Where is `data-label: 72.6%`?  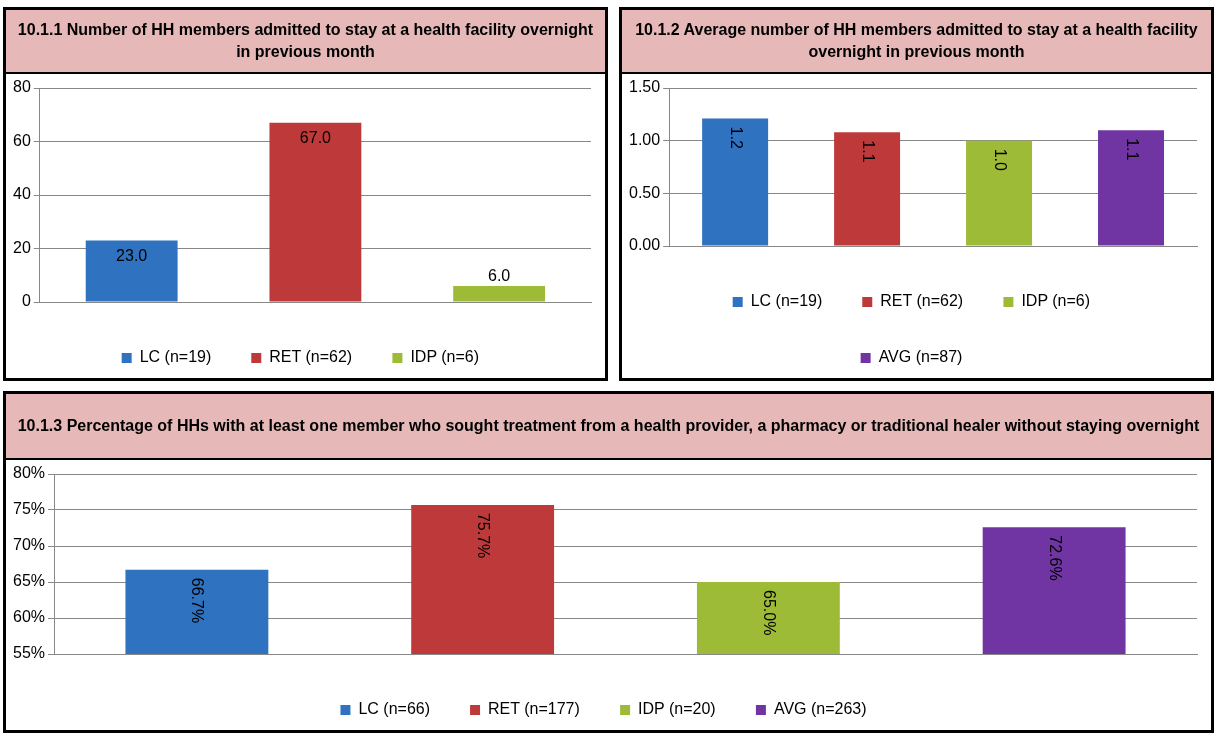 data-label: 72.6% is located at coordinates (1055, 558).